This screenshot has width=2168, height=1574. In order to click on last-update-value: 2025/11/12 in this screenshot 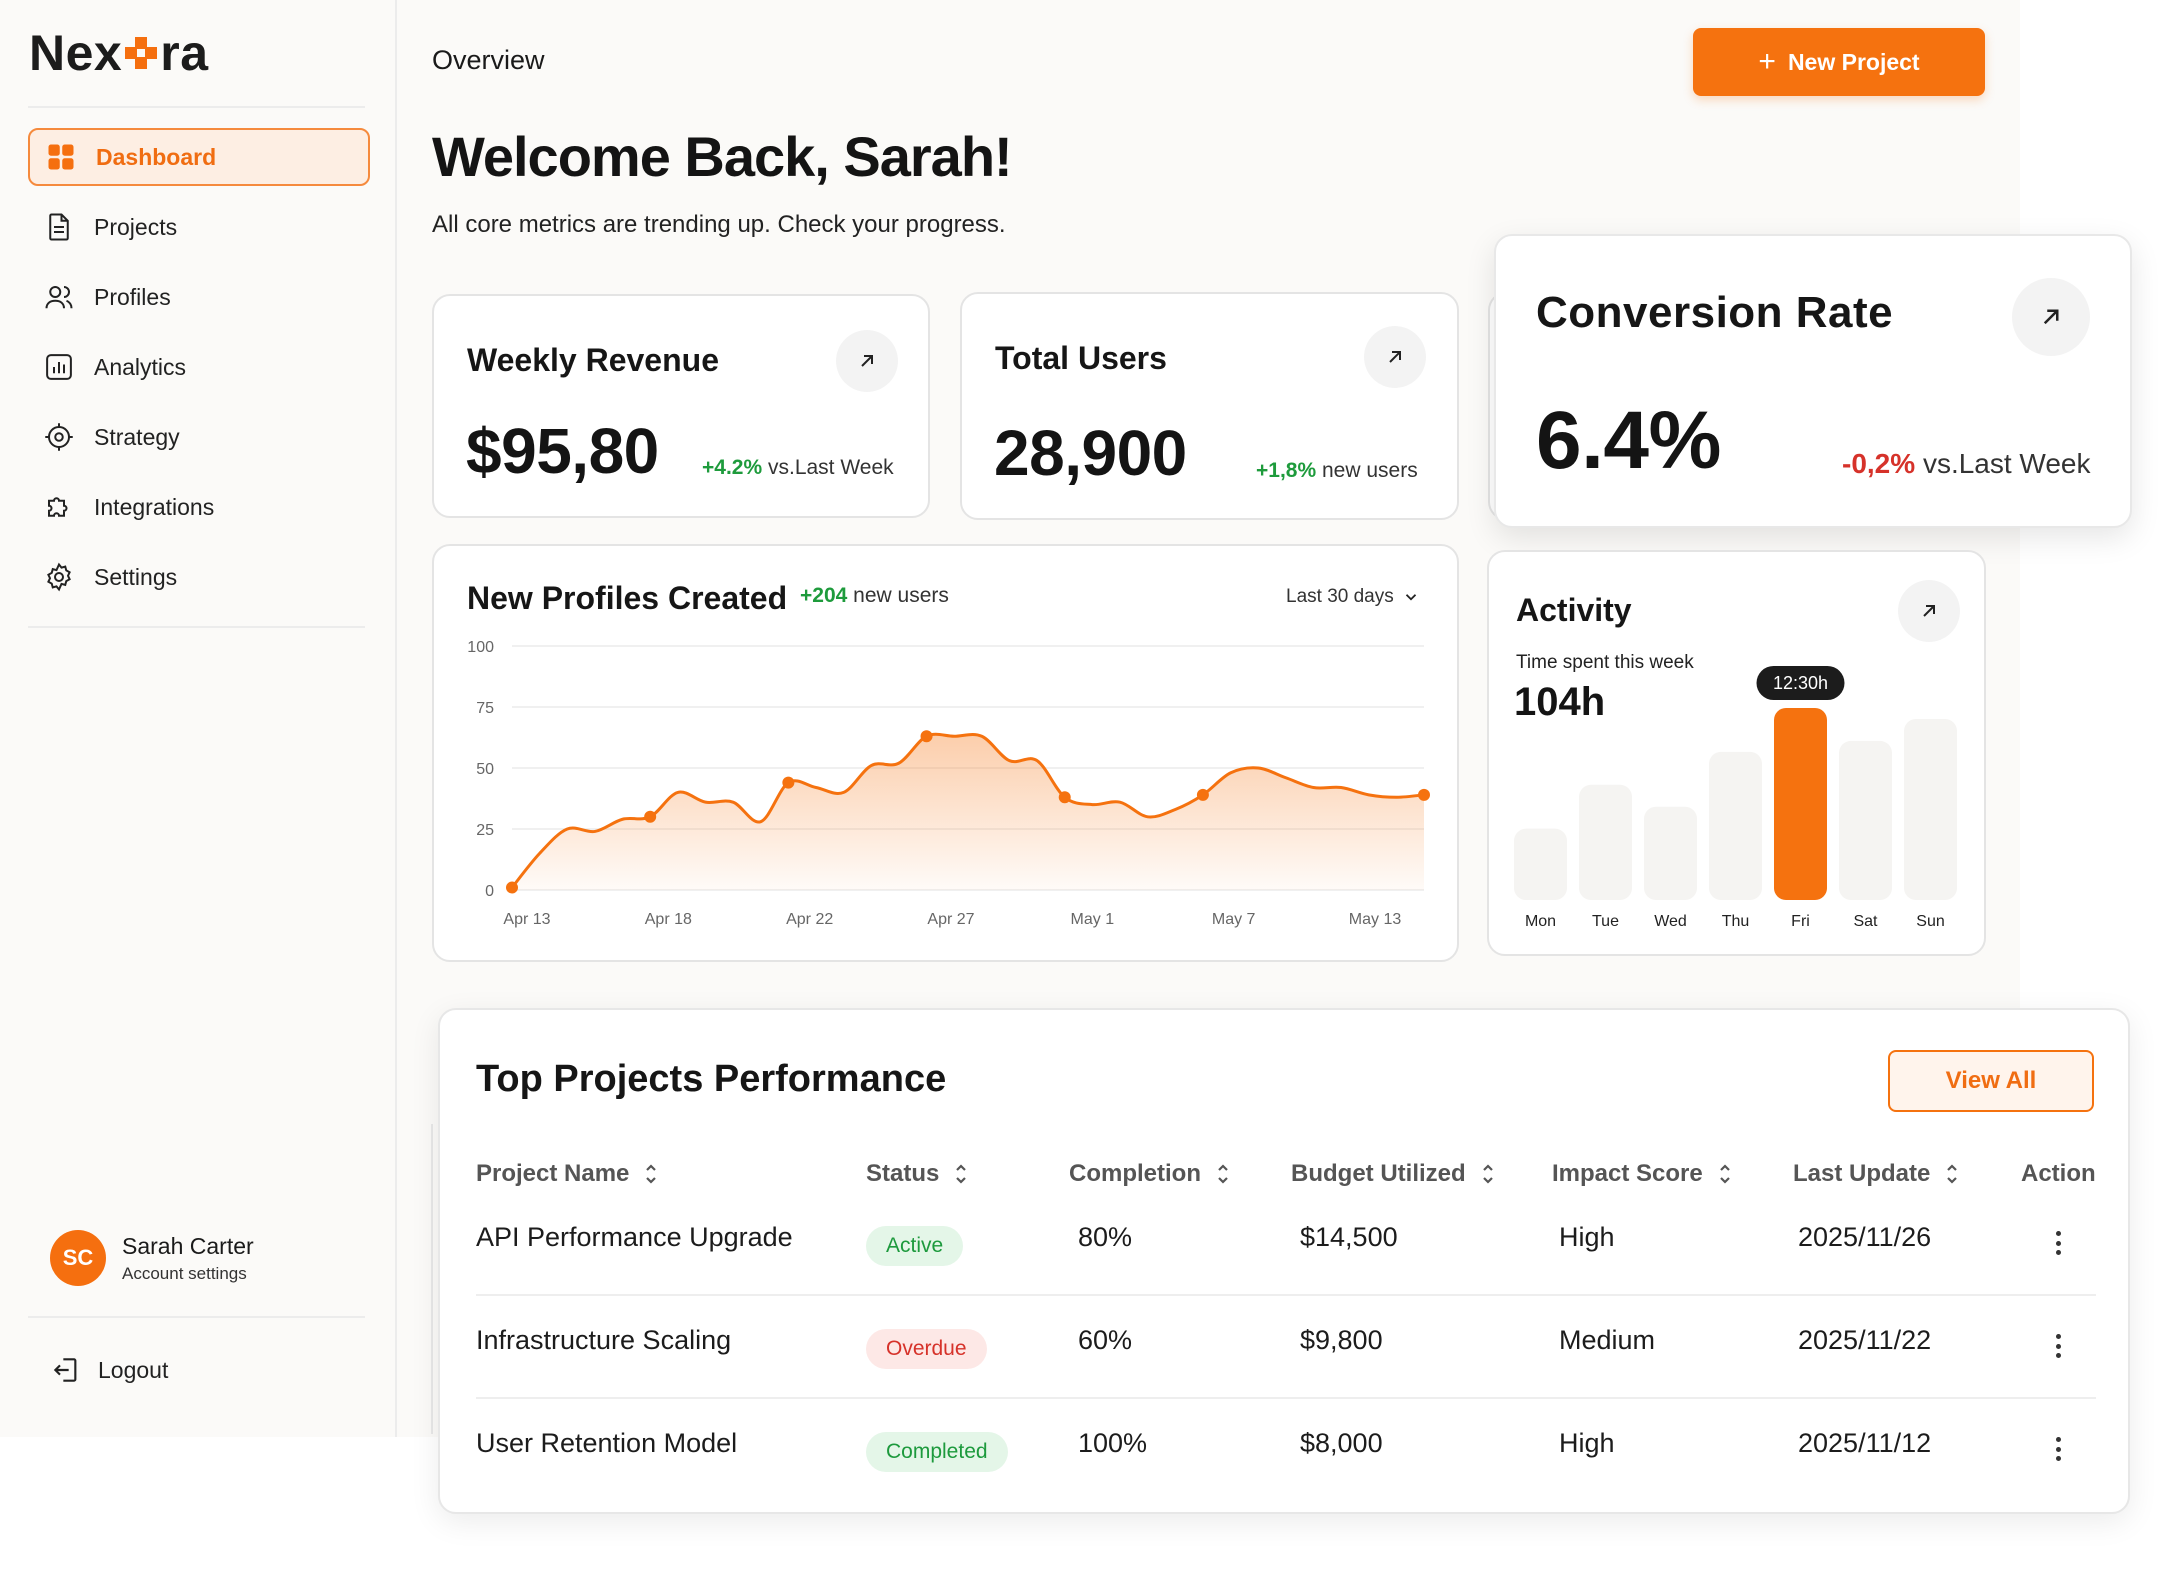, I will do `click(1865, 1443)`.